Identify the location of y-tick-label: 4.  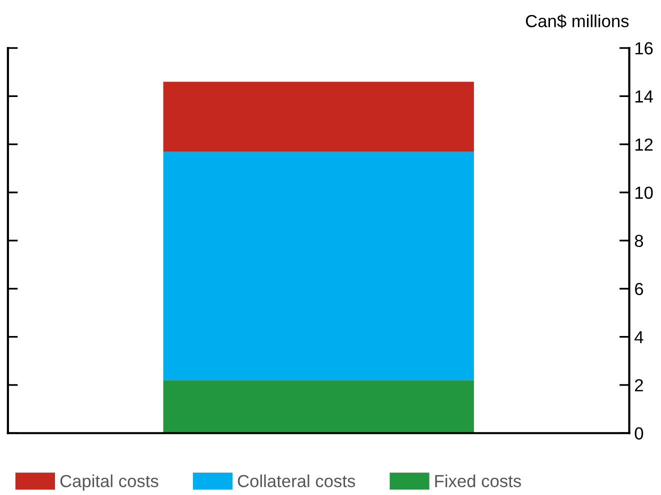
(639, 337).